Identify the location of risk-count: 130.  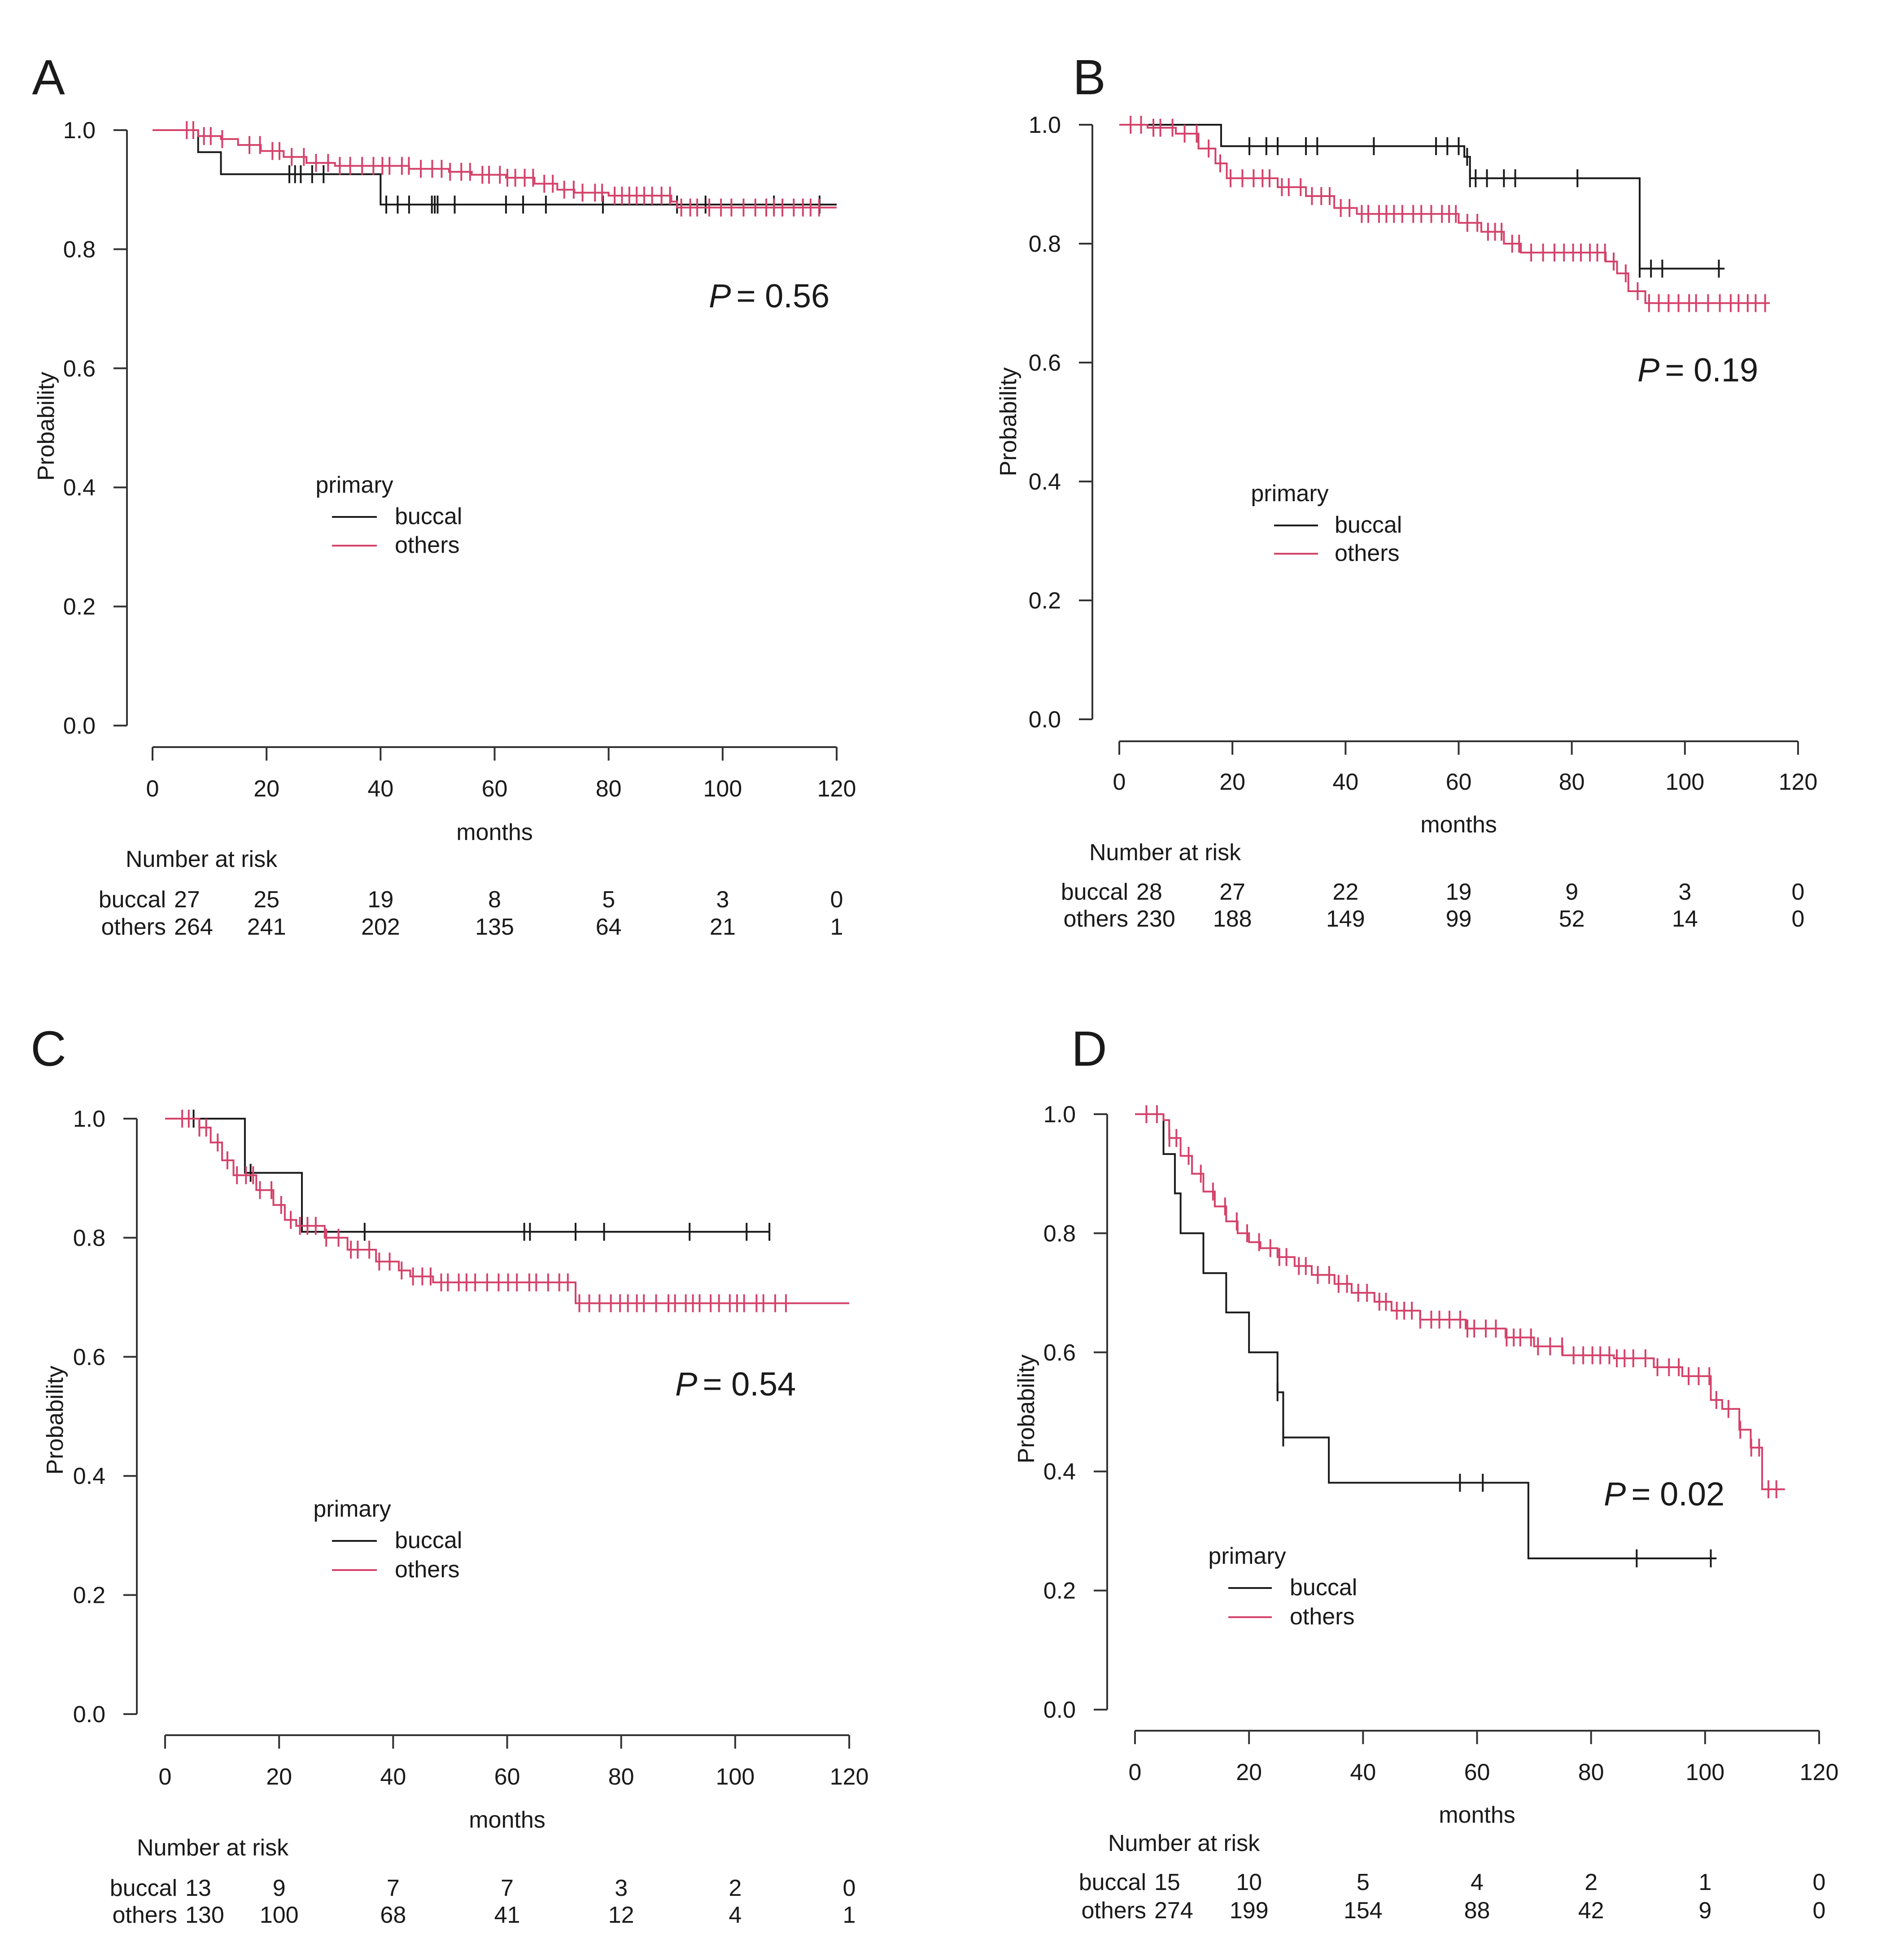
(204, 1915).